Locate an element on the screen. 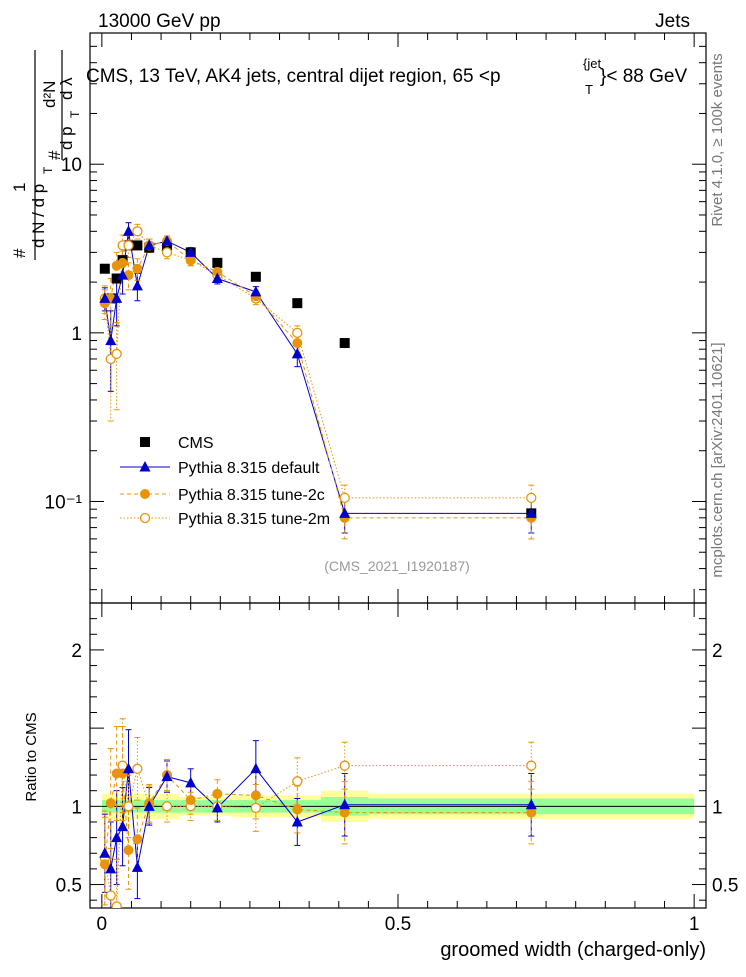 Image resolution: width=746 pixels, height=977 pixels. energy-label: 13000 GeV pp is located at coordinates (159, 21).